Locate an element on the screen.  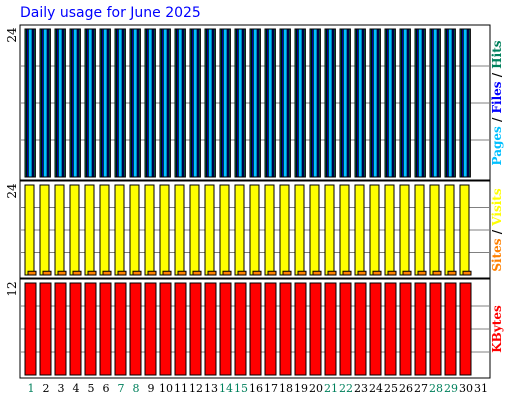
x-tick-day-11: 11 is located at coordinates (181, 388).